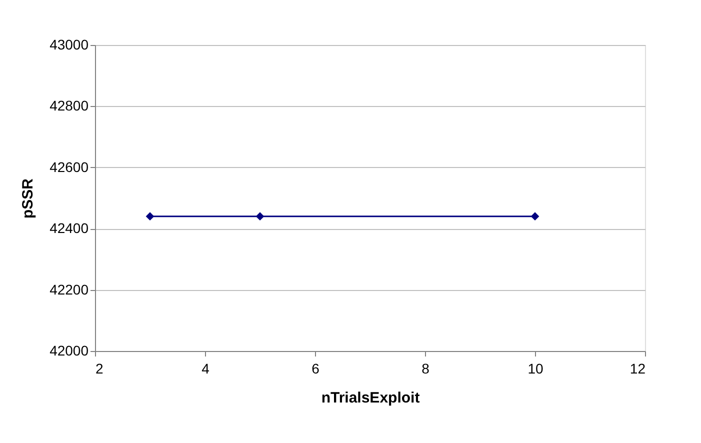 The height and width of the screenshot is (443, 701). Describe the element at coordinates (638, 368) in the screenshot. I see `x-tick-label: 12` at that location.